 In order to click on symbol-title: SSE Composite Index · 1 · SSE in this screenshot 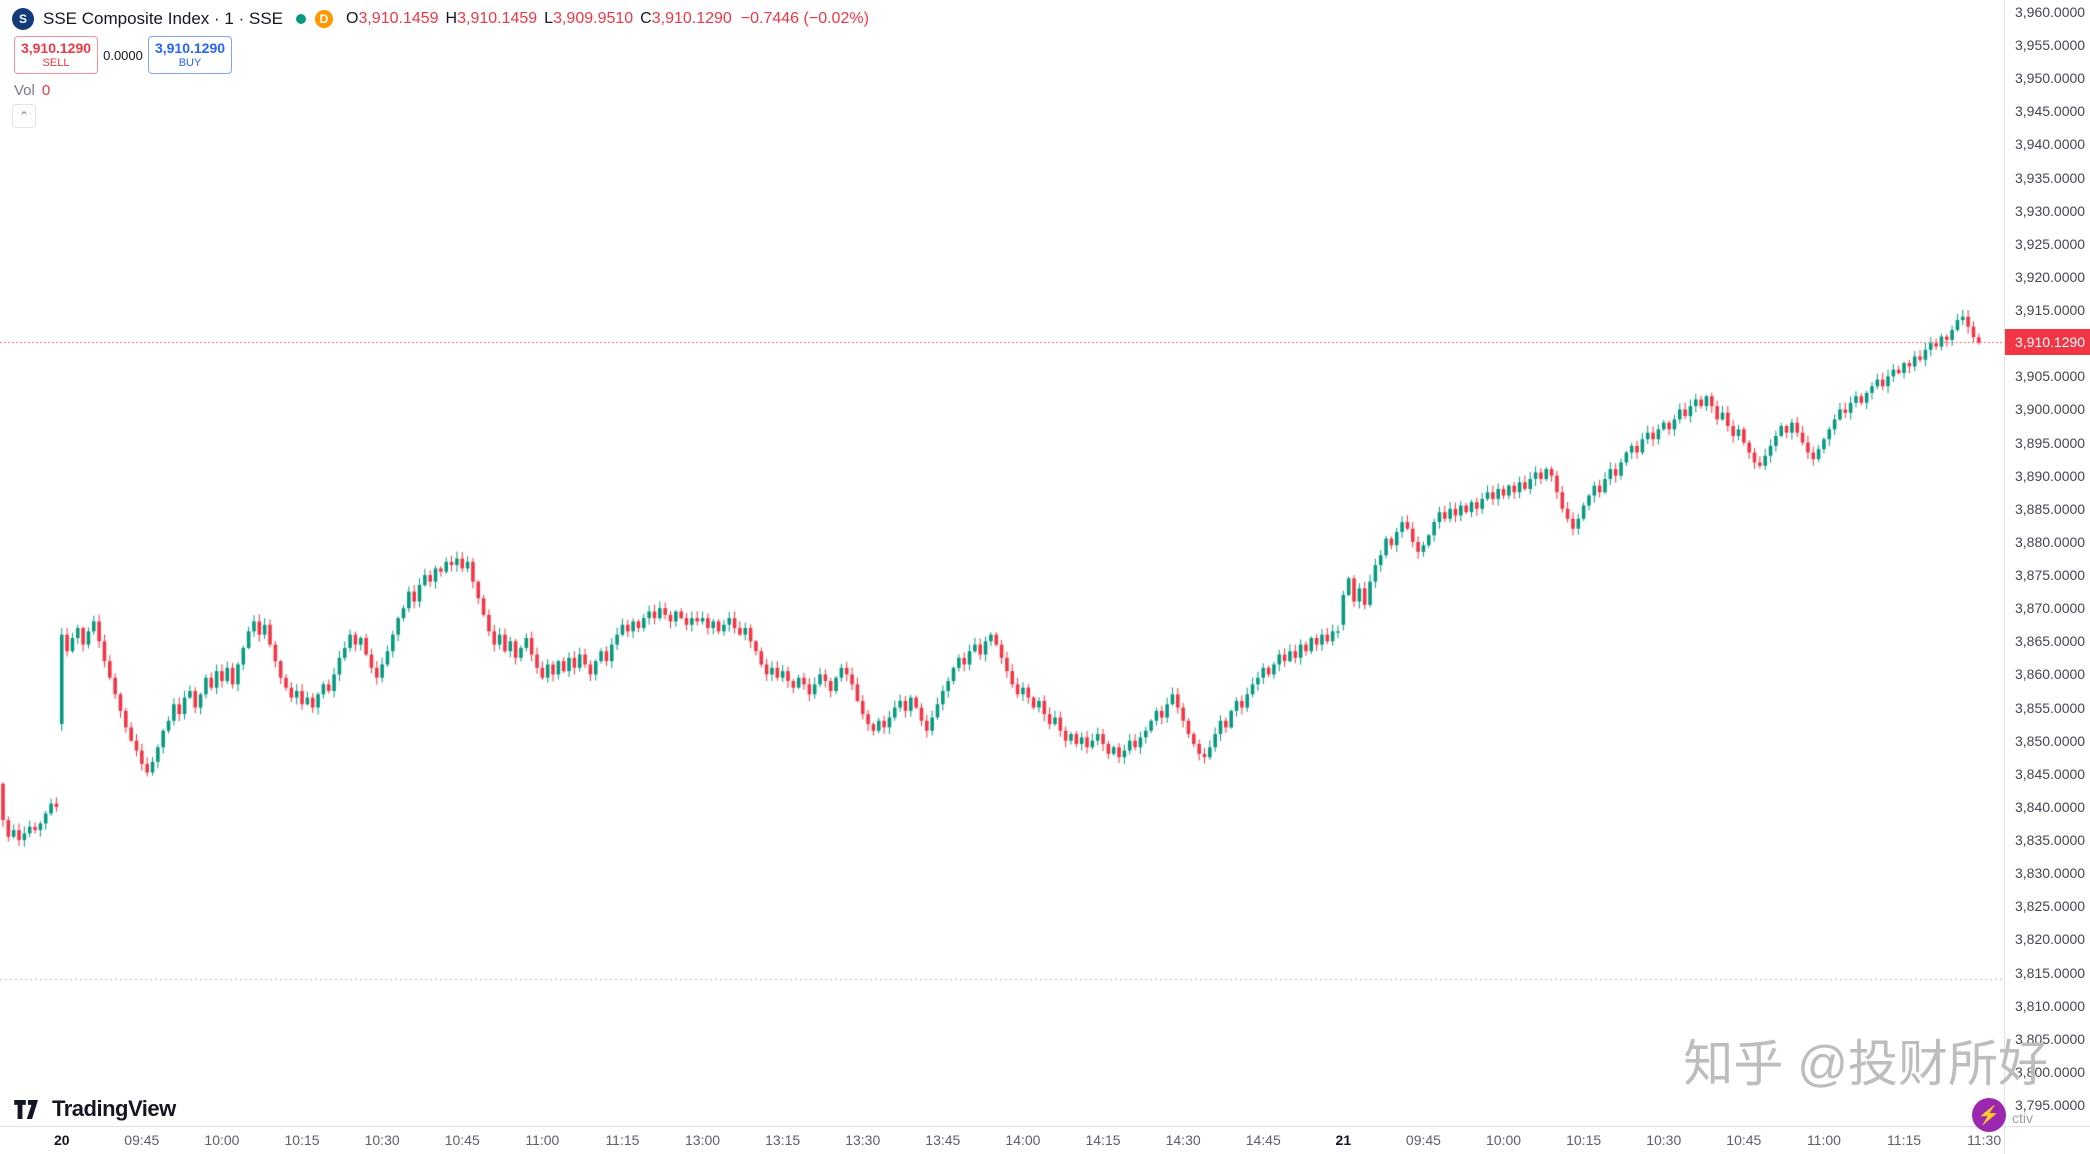, I will do `click(163, 18)`.